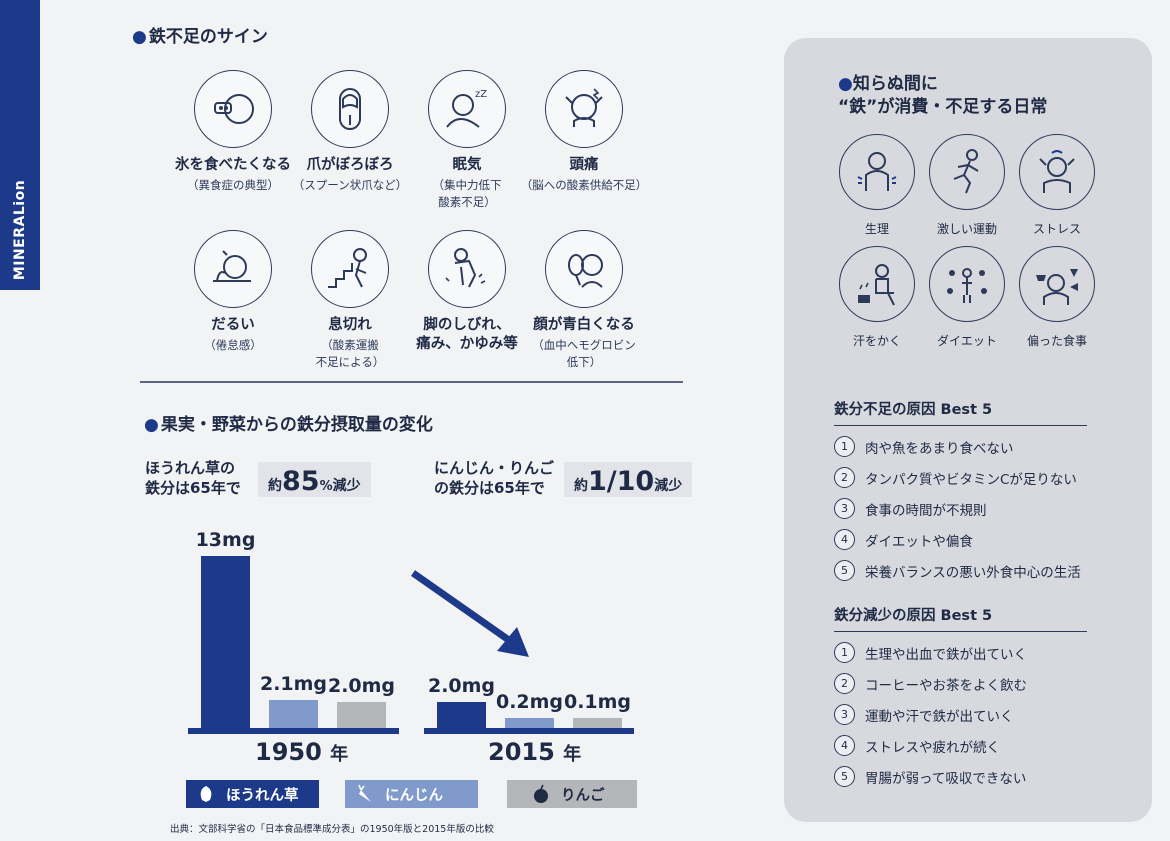 The height and width of the screenshot is (841, 1170). I want to click on daily-label: 激しい運動, so click(966, 229).